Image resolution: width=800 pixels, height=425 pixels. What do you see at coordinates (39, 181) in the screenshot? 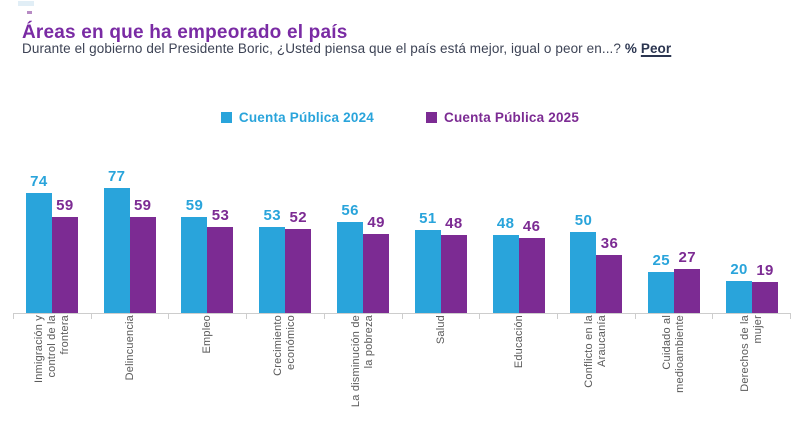
I see `value-label-2024: 74` at bounding box center [39, 181].